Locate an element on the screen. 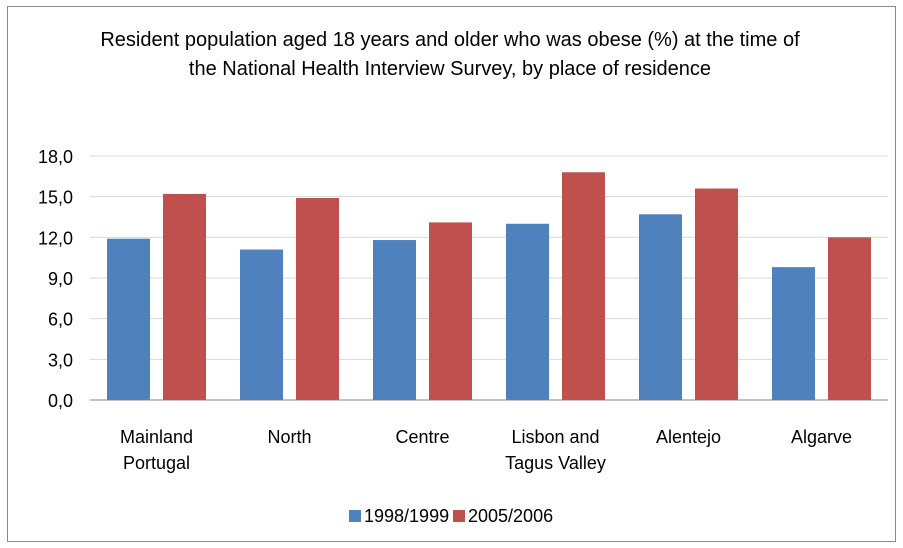  x-tick-label: Tagus Valley is located at coordinates (555, 463).